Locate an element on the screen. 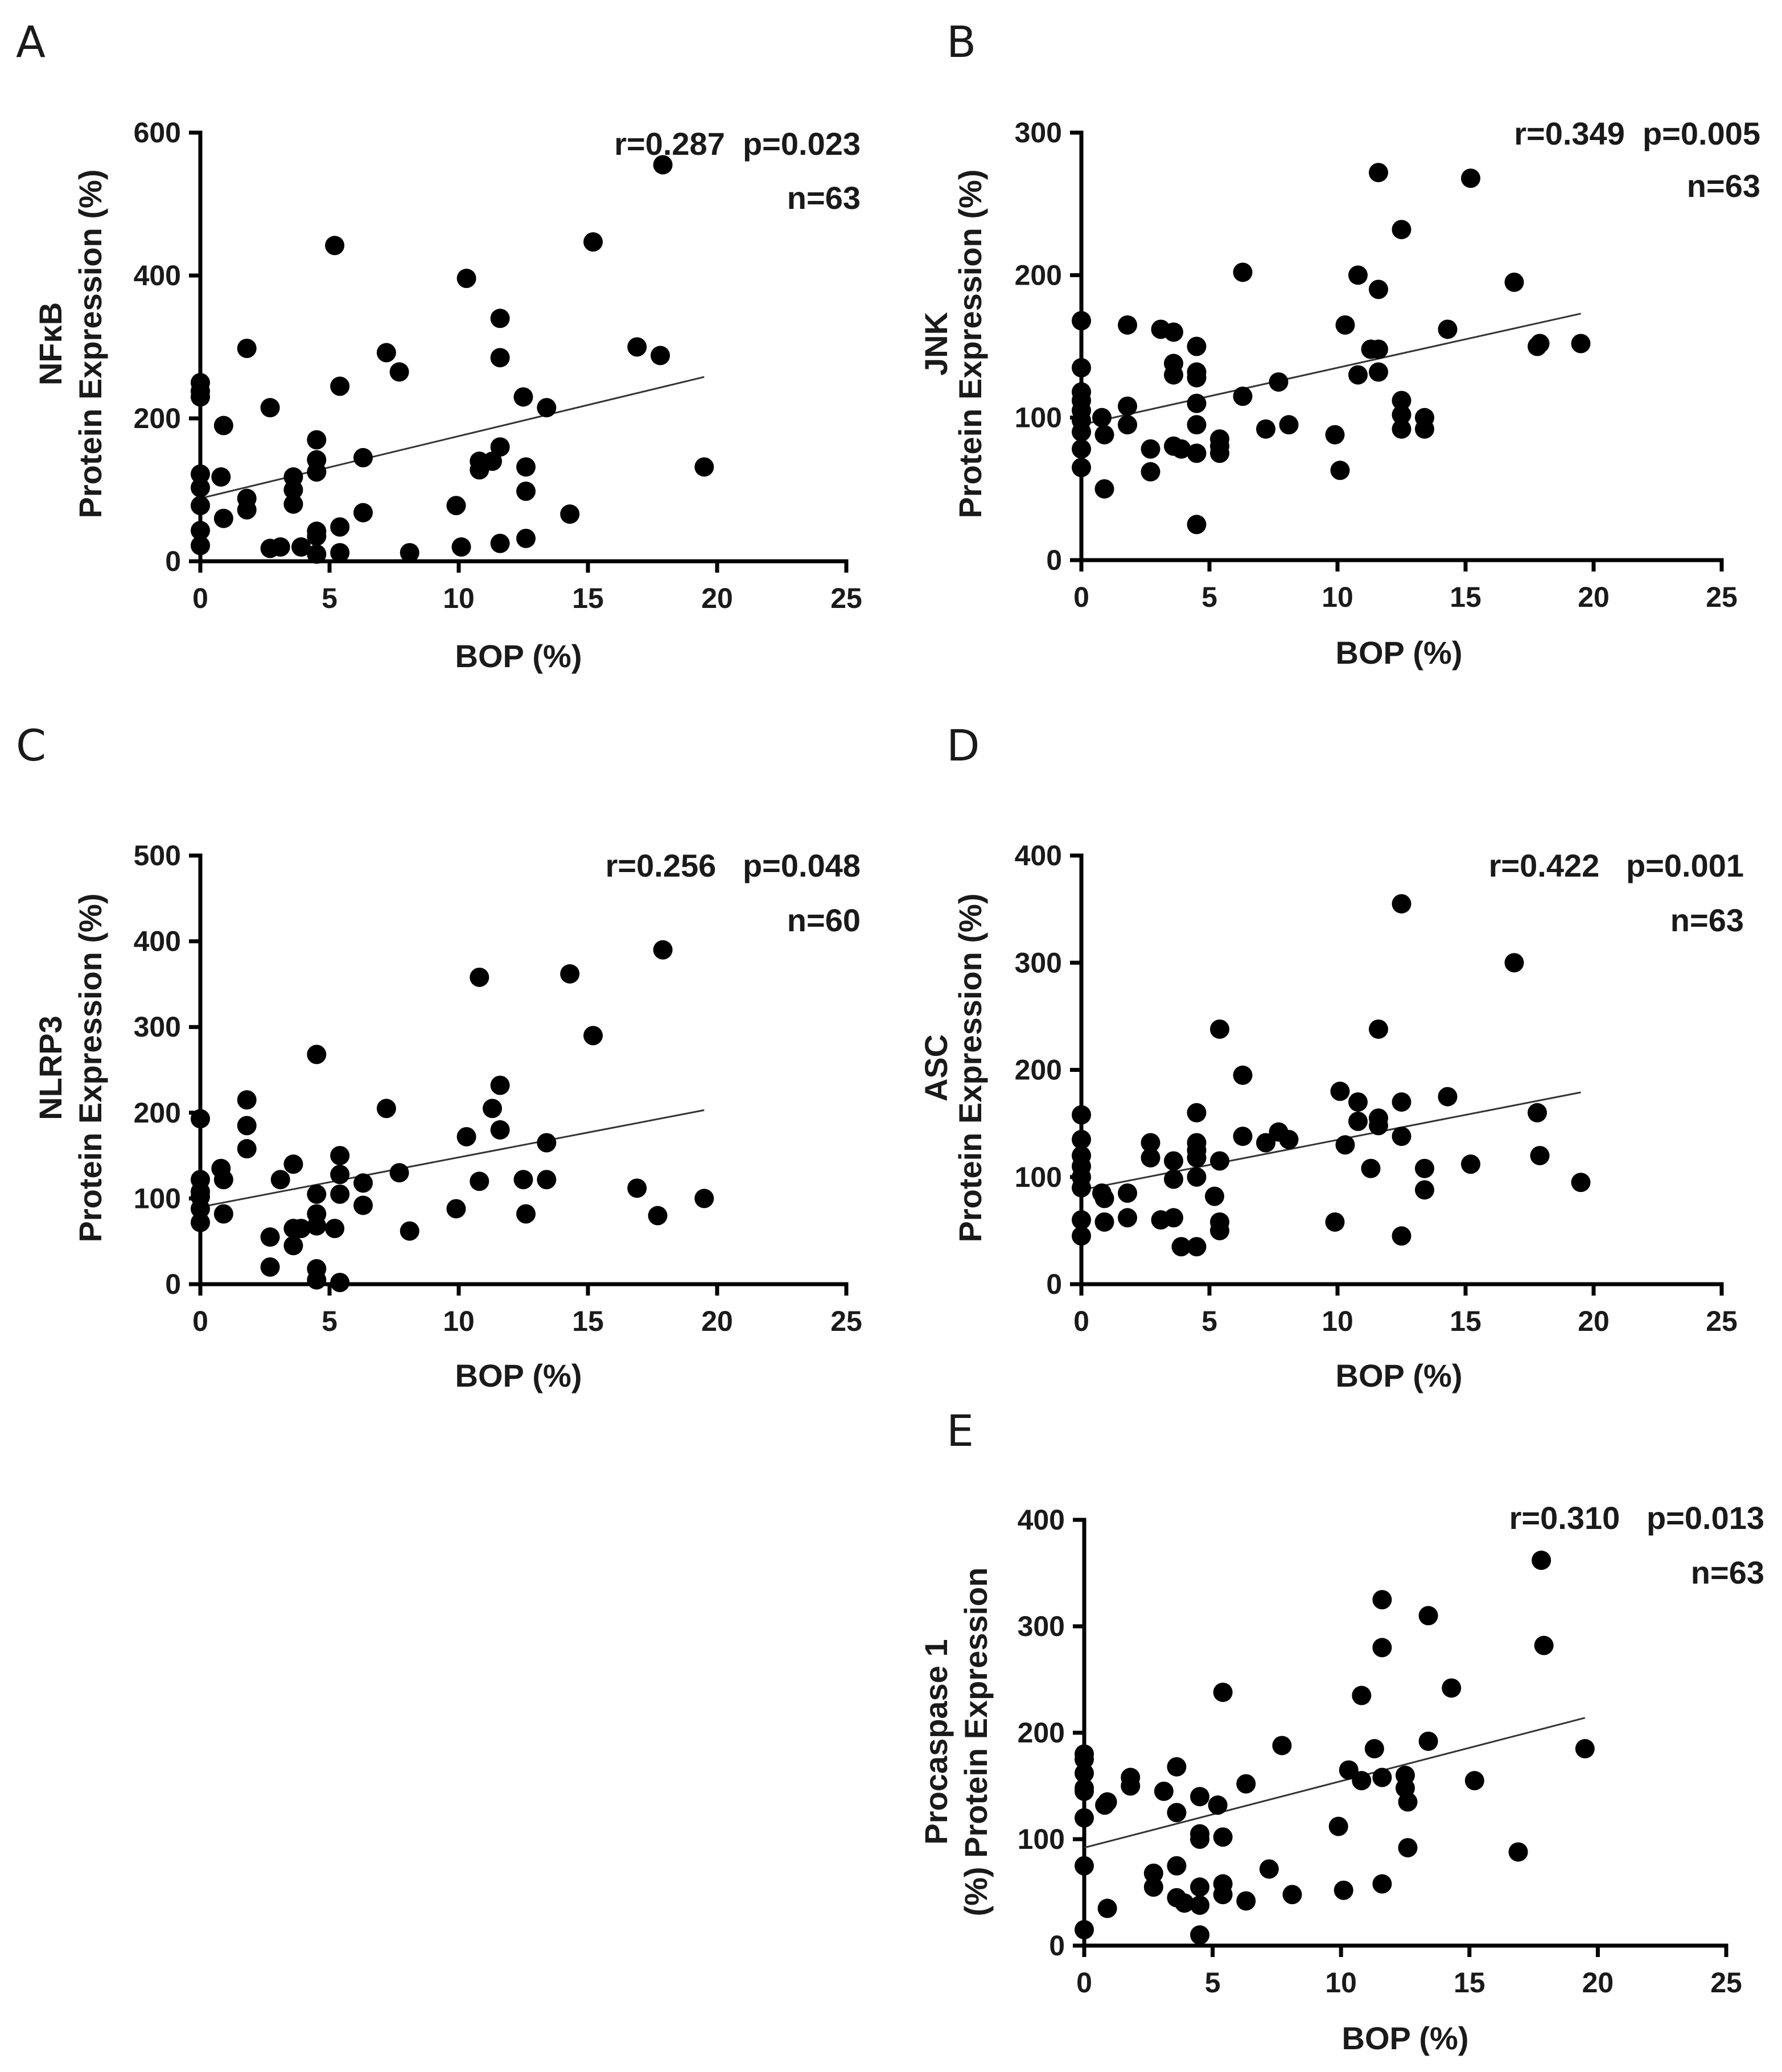 This screenshot has width=1782, height=2072. panel-a-y-axis-title-line2: Protein Expression (%) is located at coordinates (90, 343).